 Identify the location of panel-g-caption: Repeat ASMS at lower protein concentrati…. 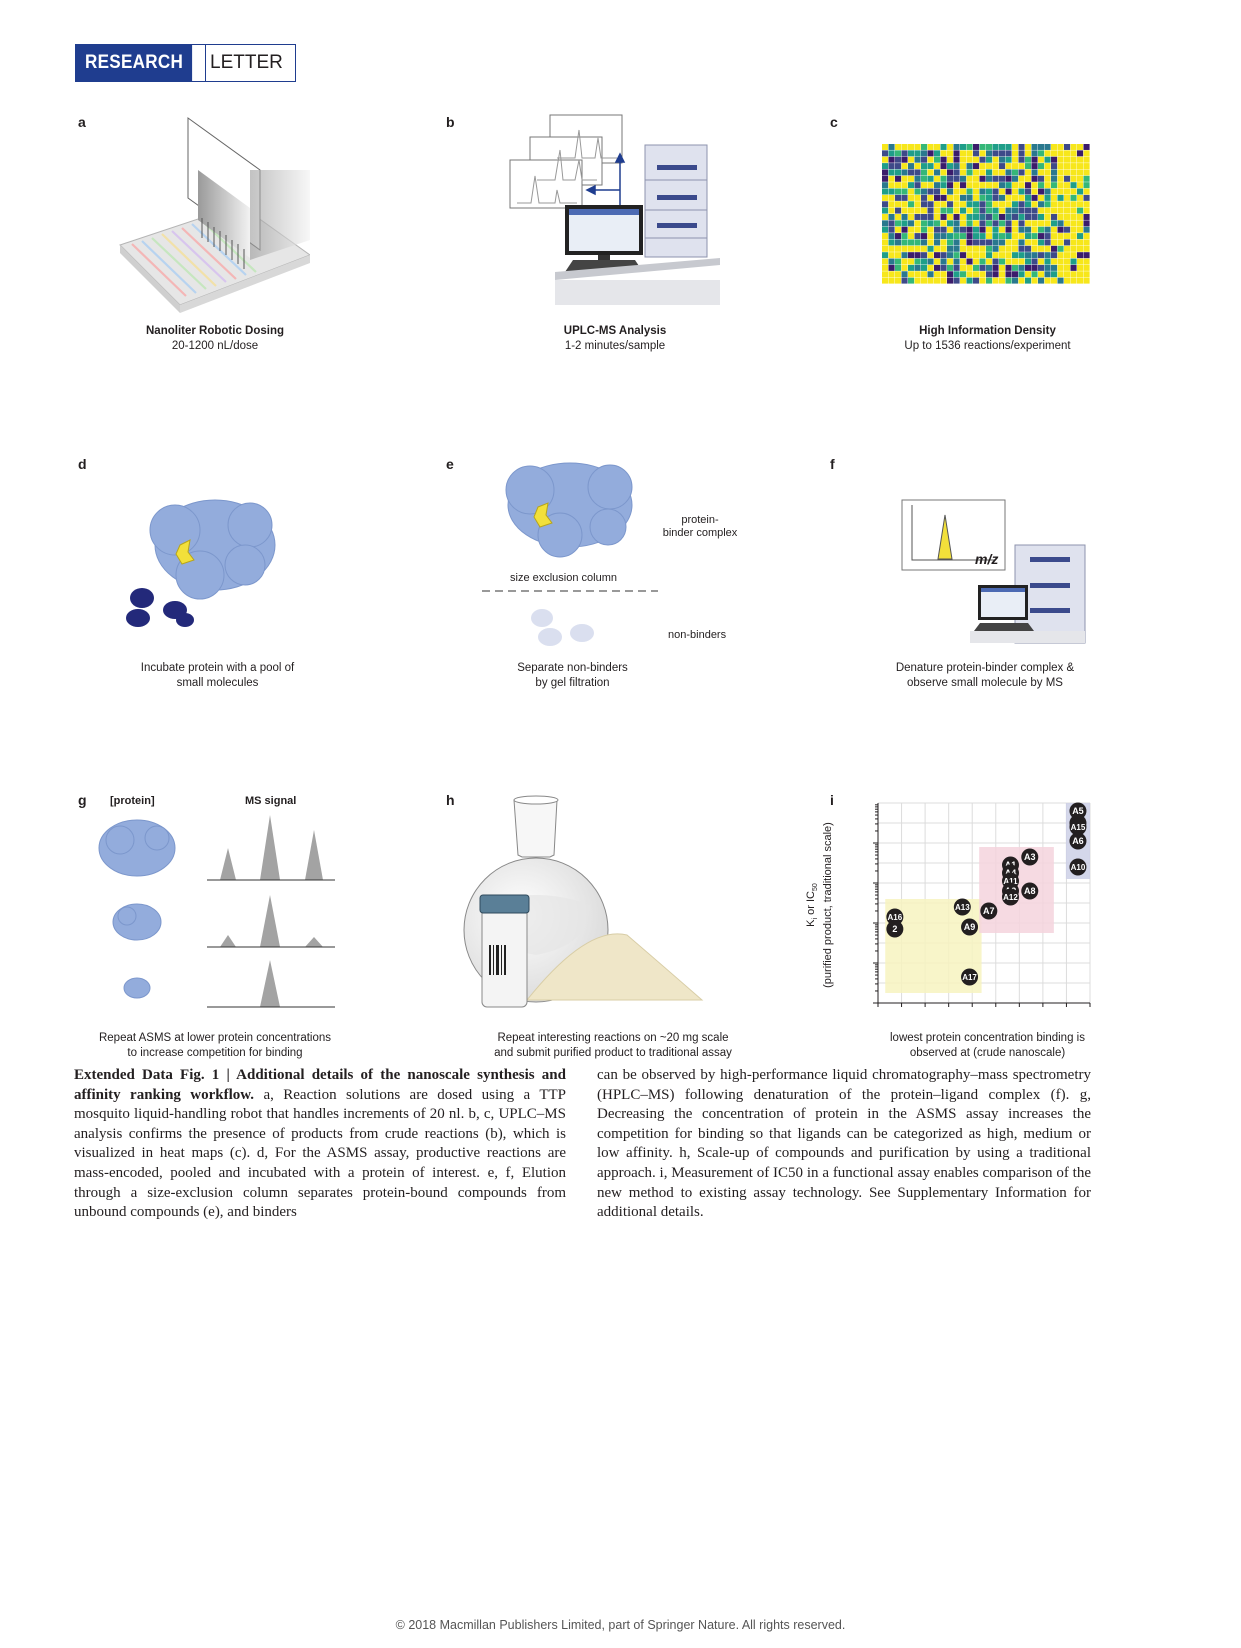
(215, 1046).